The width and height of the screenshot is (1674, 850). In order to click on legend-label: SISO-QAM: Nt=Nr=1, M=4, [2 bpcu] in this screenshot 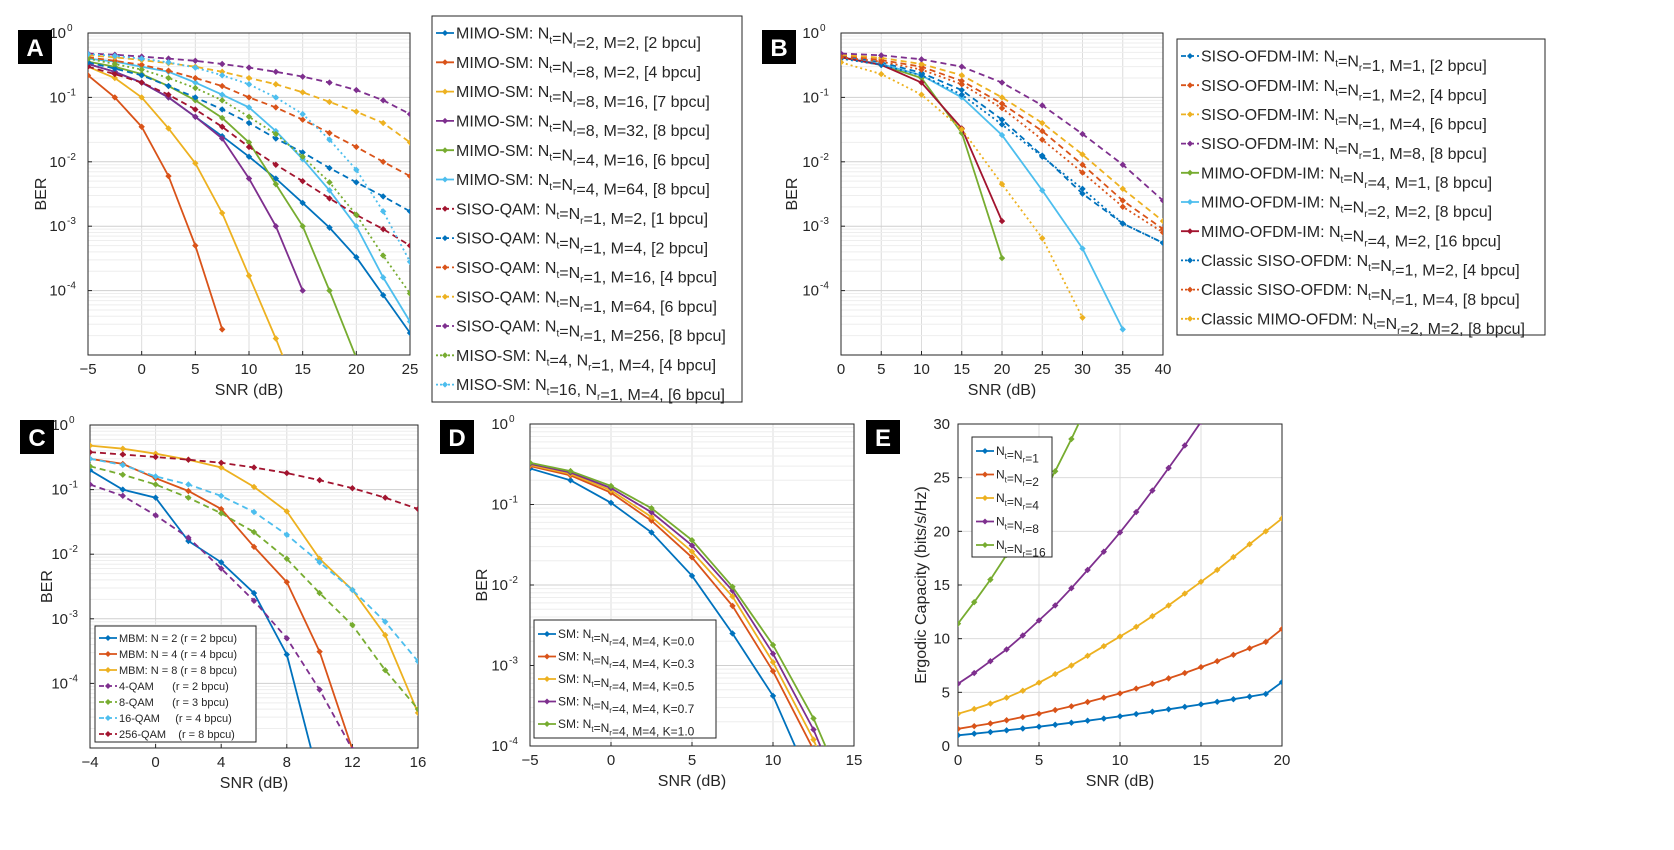, I will do `click(582, 244)`.